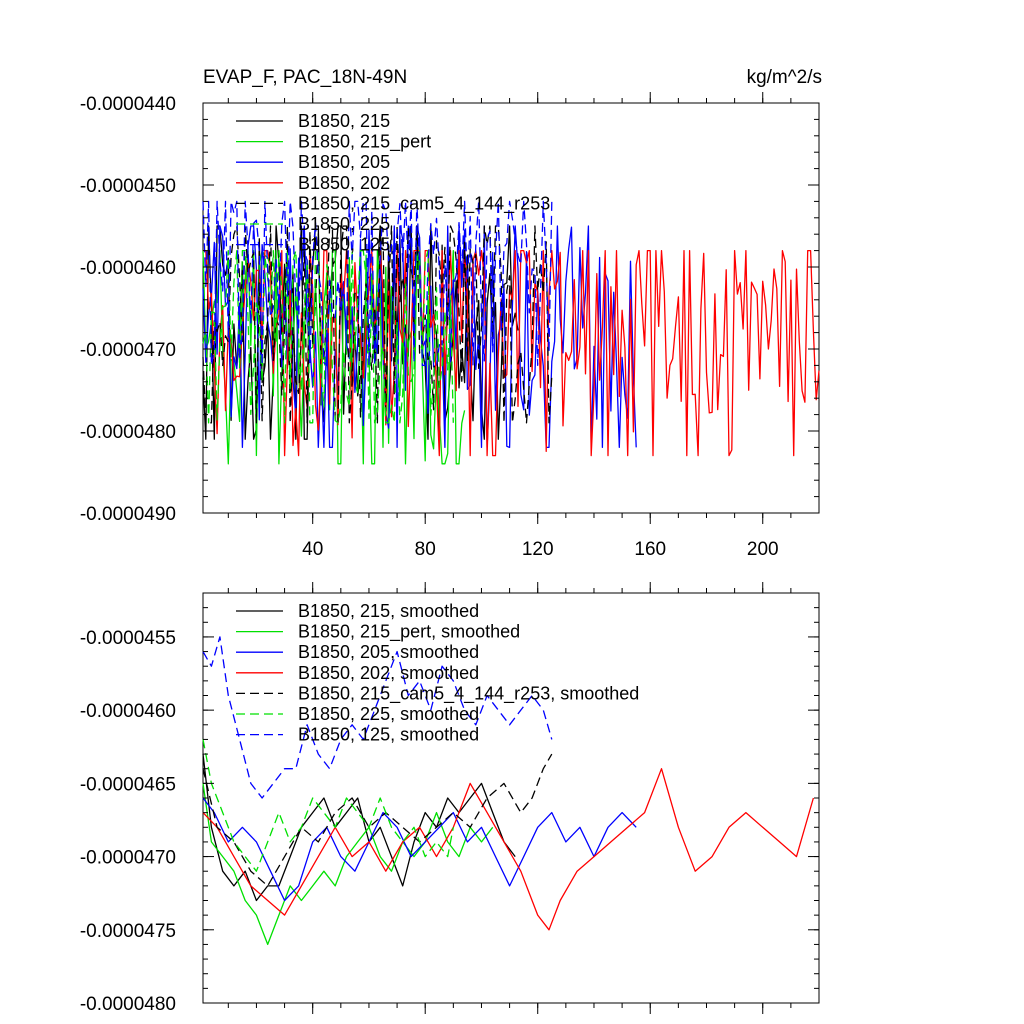  Describe the element at coordinates (784, 77) in the screenshot. I see `top-units: kg/m^2/s` at that location.